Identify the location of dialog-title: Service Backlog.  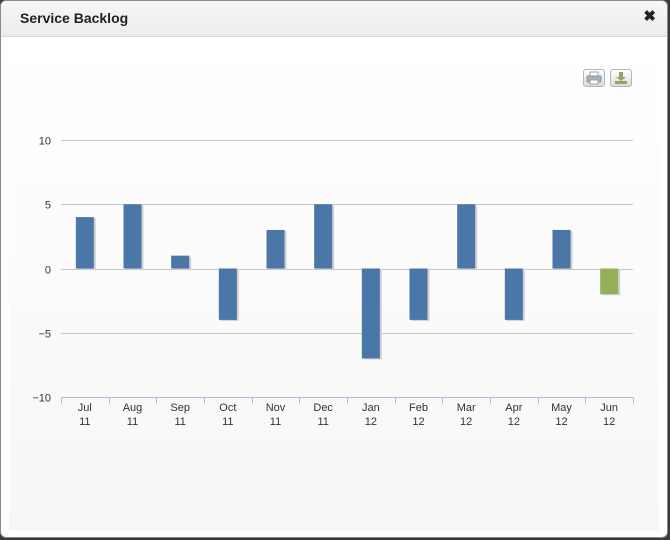
(74, 18).